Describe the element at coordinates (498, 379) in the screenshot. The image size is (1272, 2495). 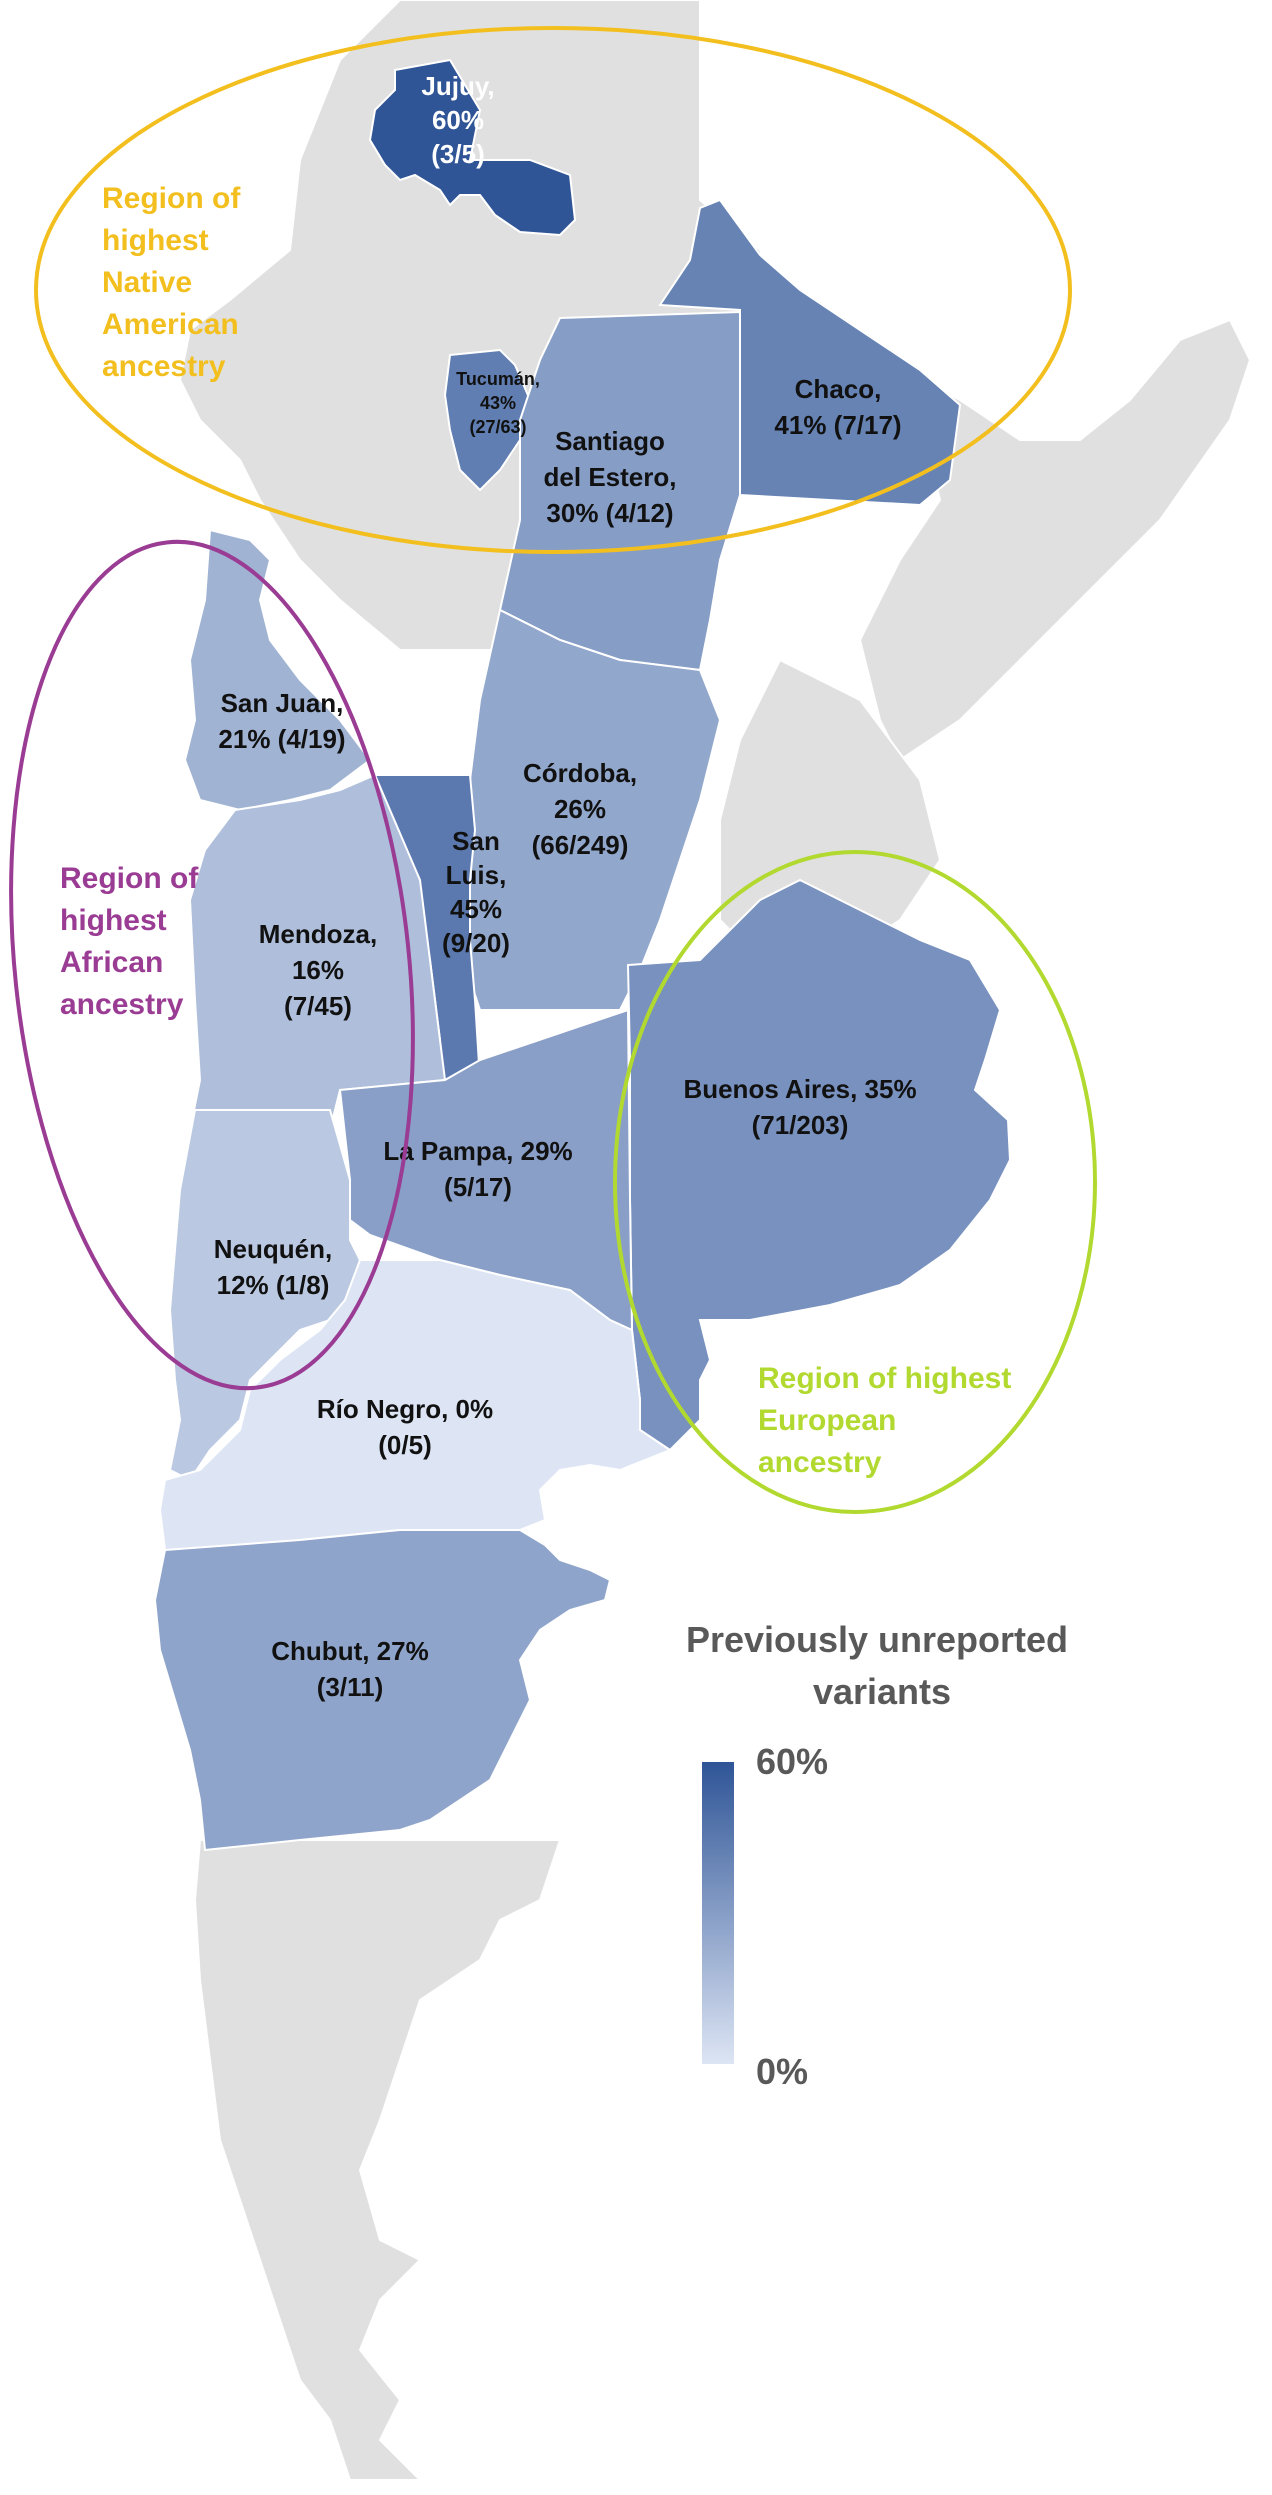
I see `province-label-line: Tucumán,` at that location.